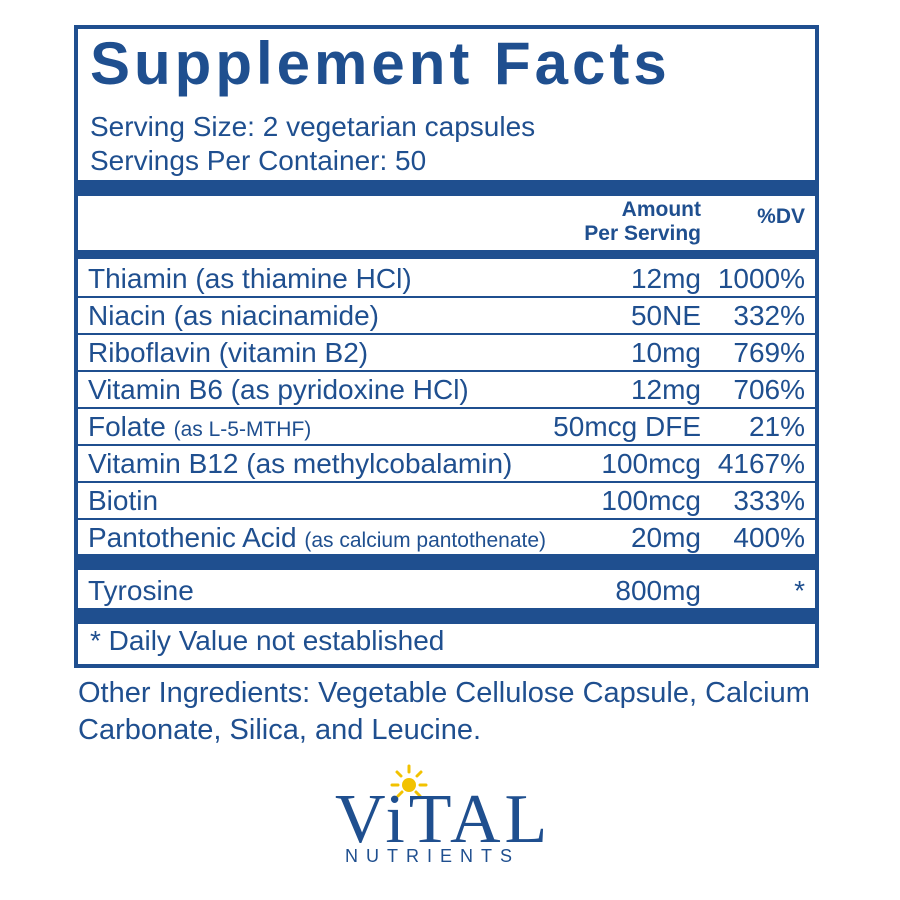  Describe the element at coordinates (769, 389) in the screenshot. I see `nutrient-dv: 706%` at that location.